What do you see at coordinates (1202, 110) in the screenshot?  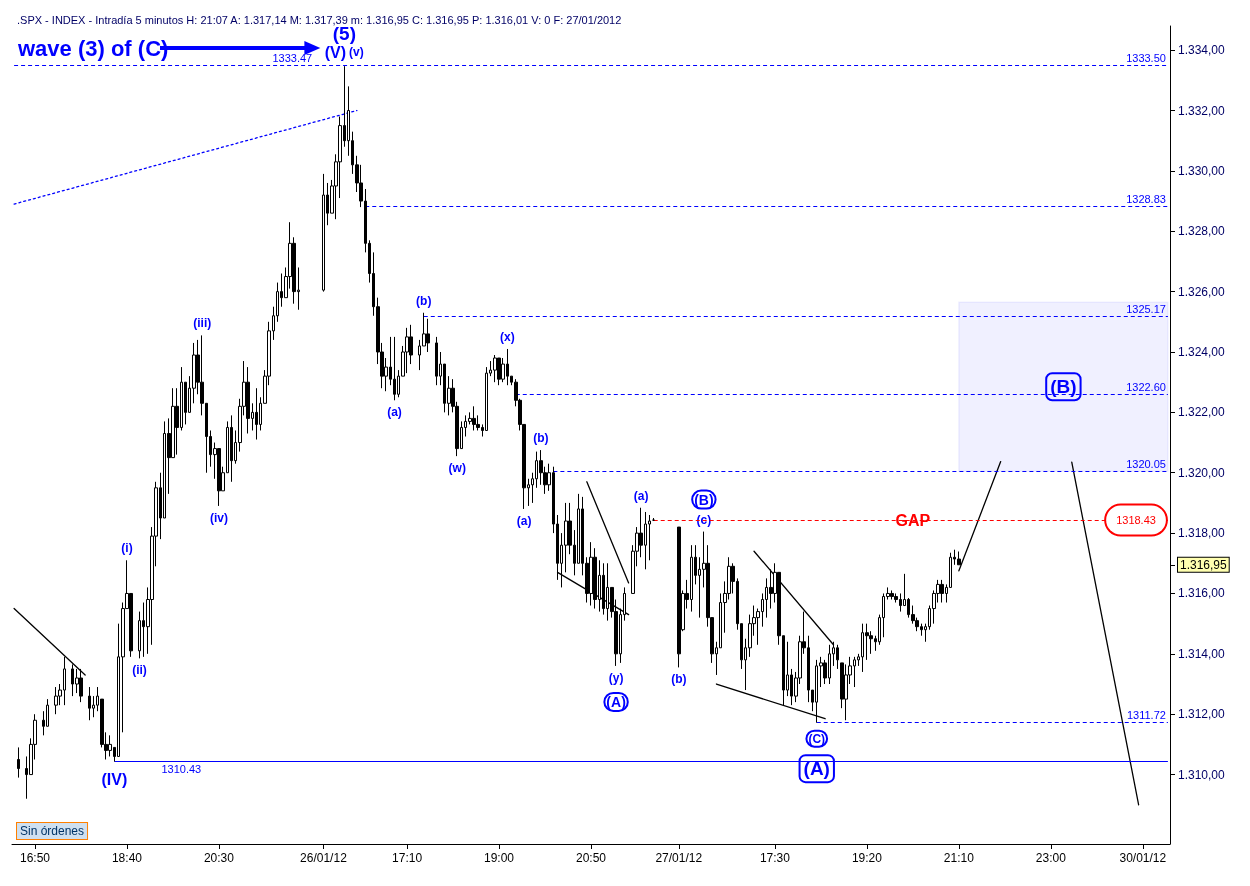 I see `y-tick-label: 1.332,00` at bounding box center [1202, 110].